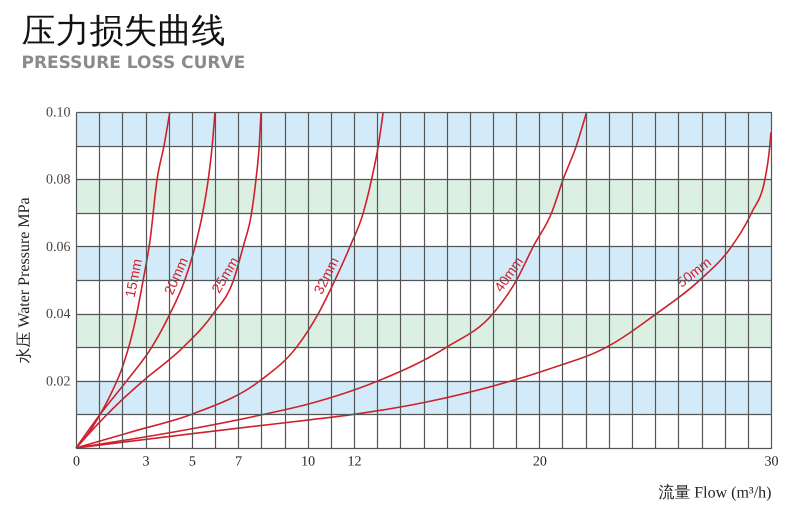 The width and height of the screenshot is (790, 515). I want to click on x-tick-label: 12, so click(355, 462).